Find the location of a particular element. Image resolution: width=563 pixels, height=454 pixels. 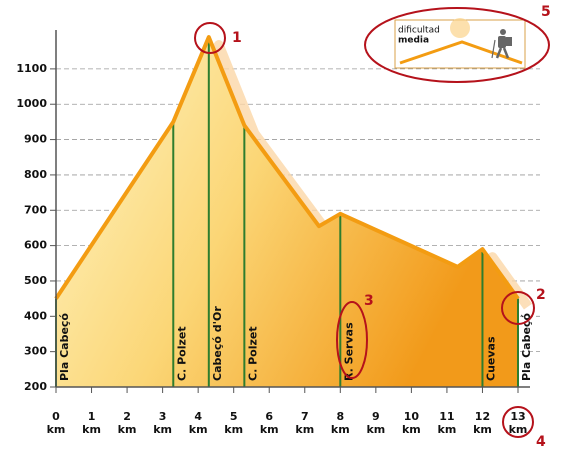

badge-mountain is located at coordinates (461, 52).